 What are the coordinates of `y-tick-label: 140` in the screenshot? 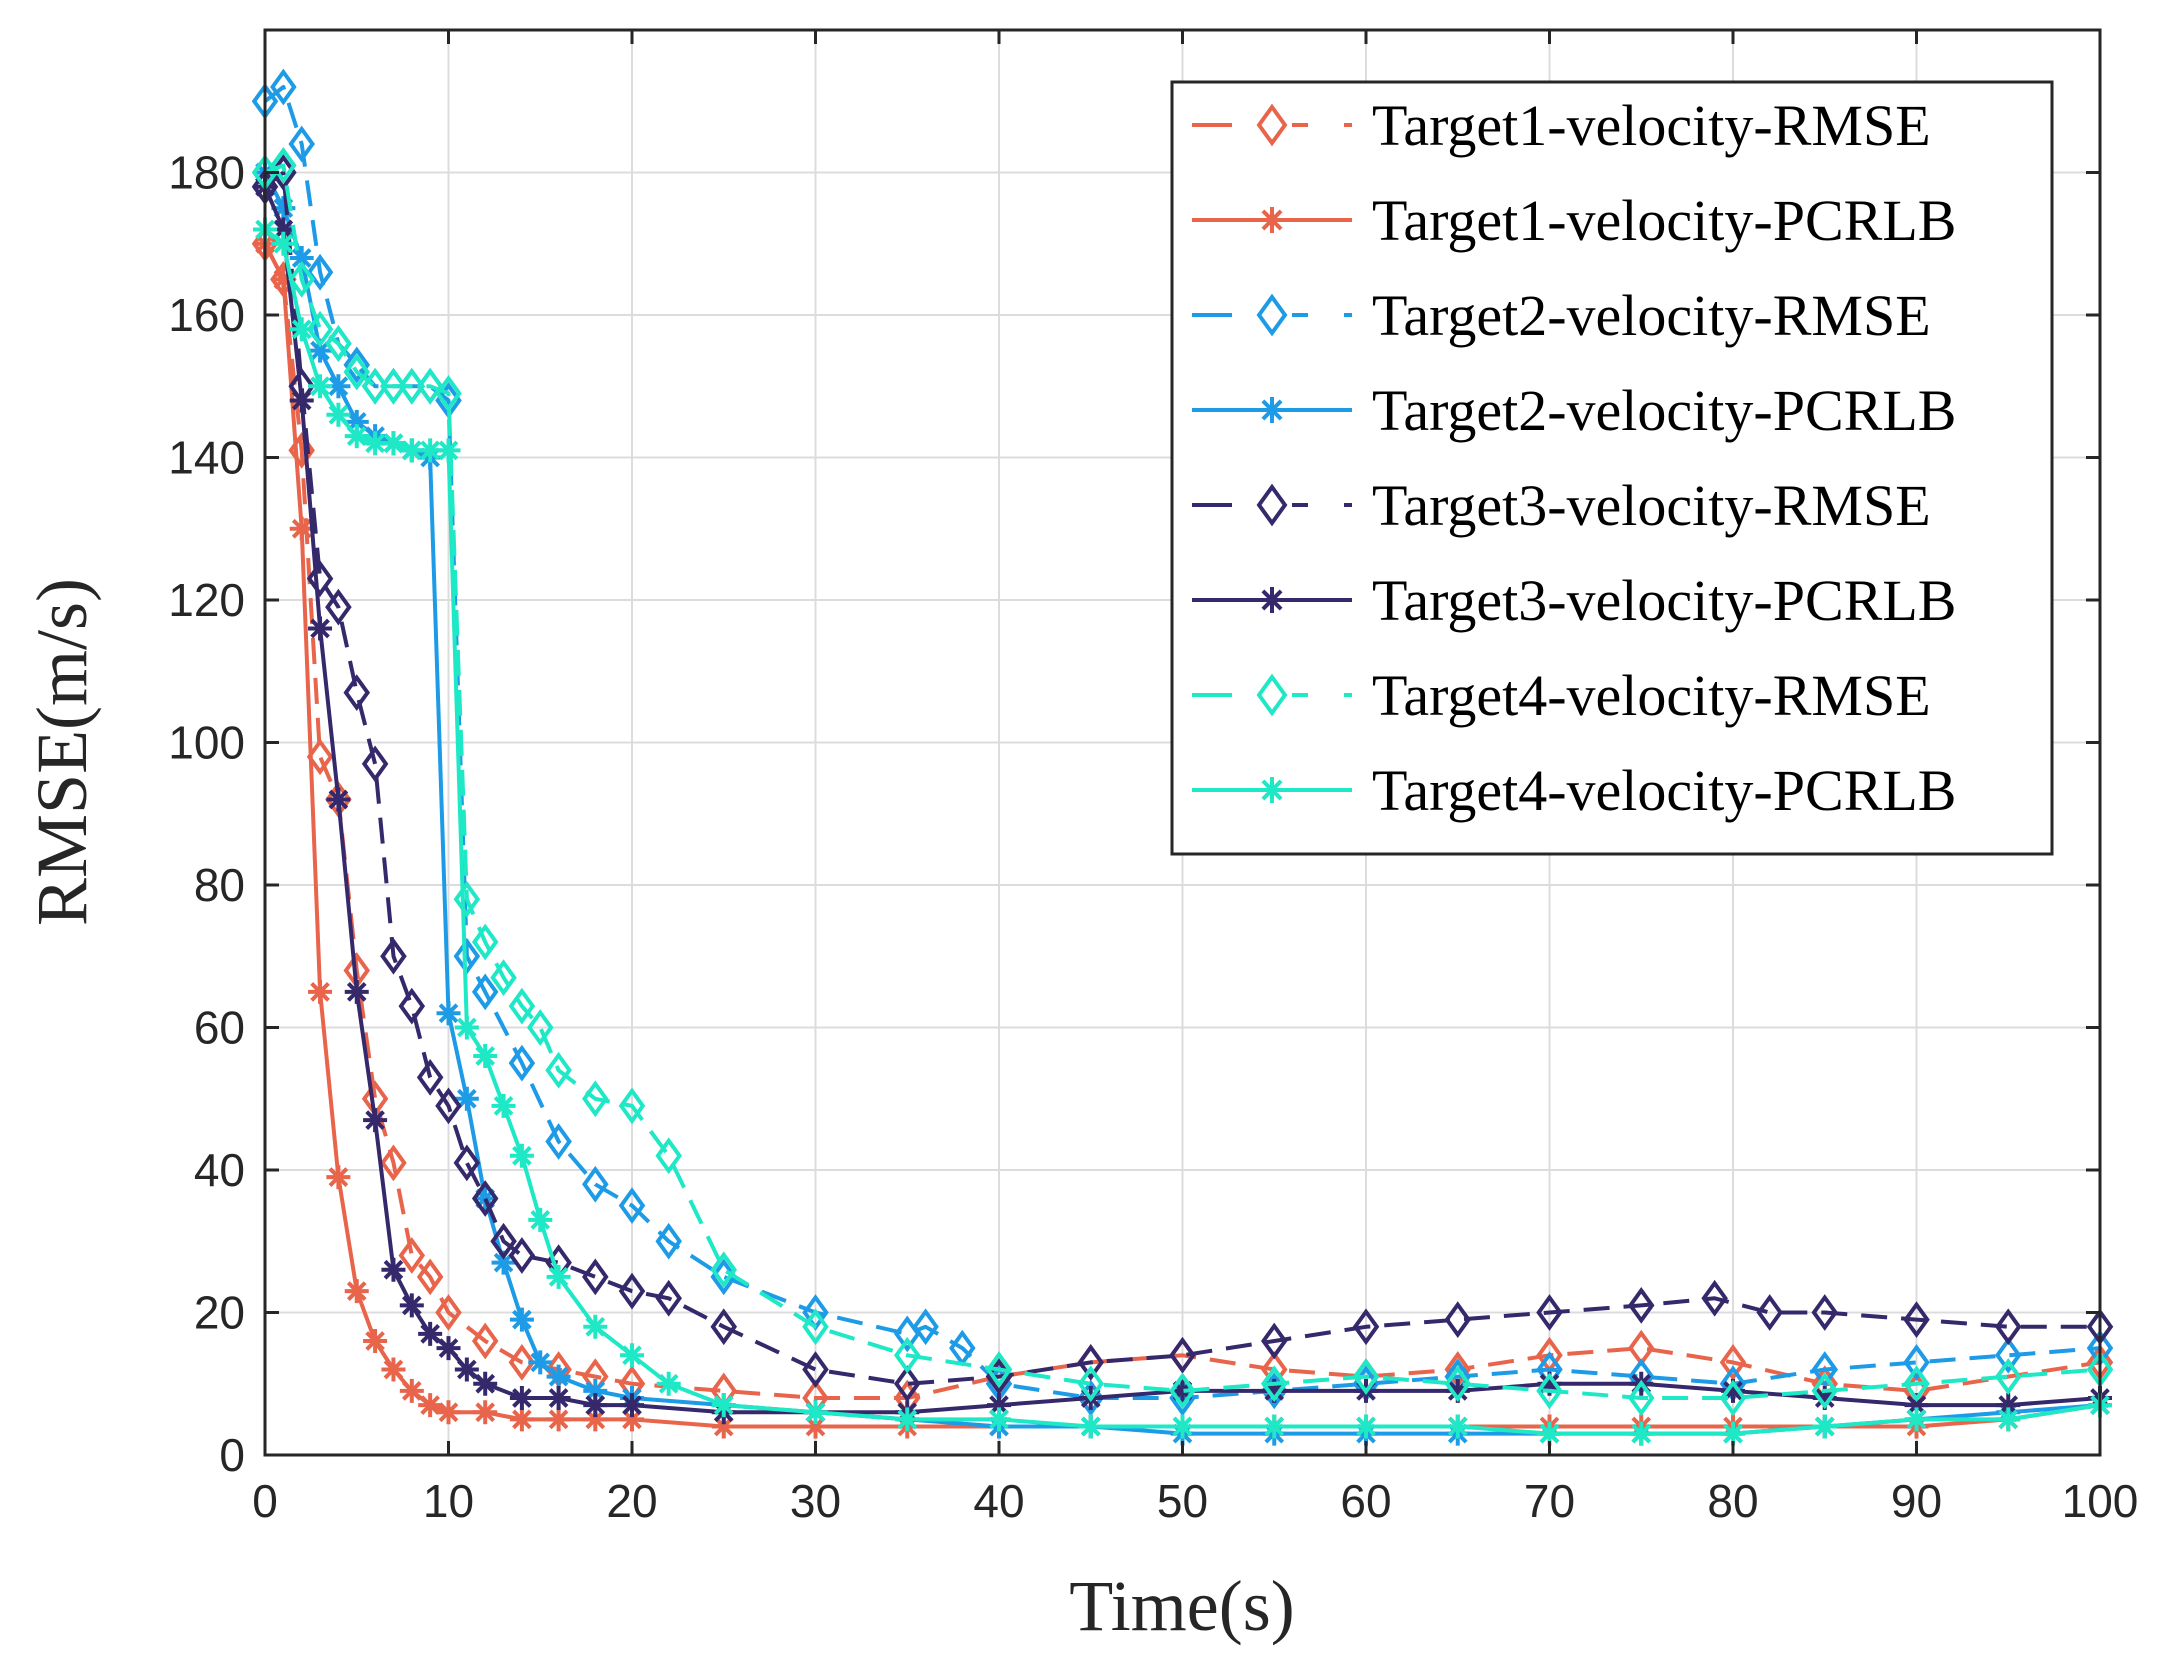 It's located at (206, 458).